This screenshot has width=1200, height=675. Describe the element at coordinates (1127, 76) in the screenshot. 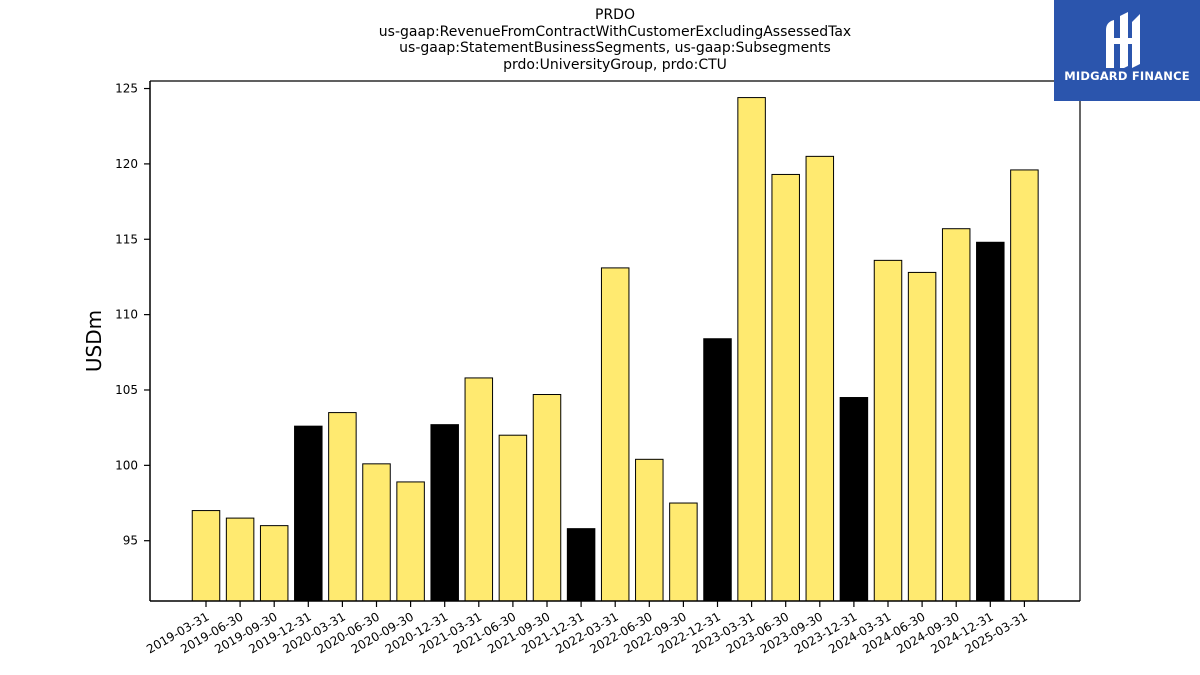

I see `logo-text: MIDGARD FINANCE` at that location.